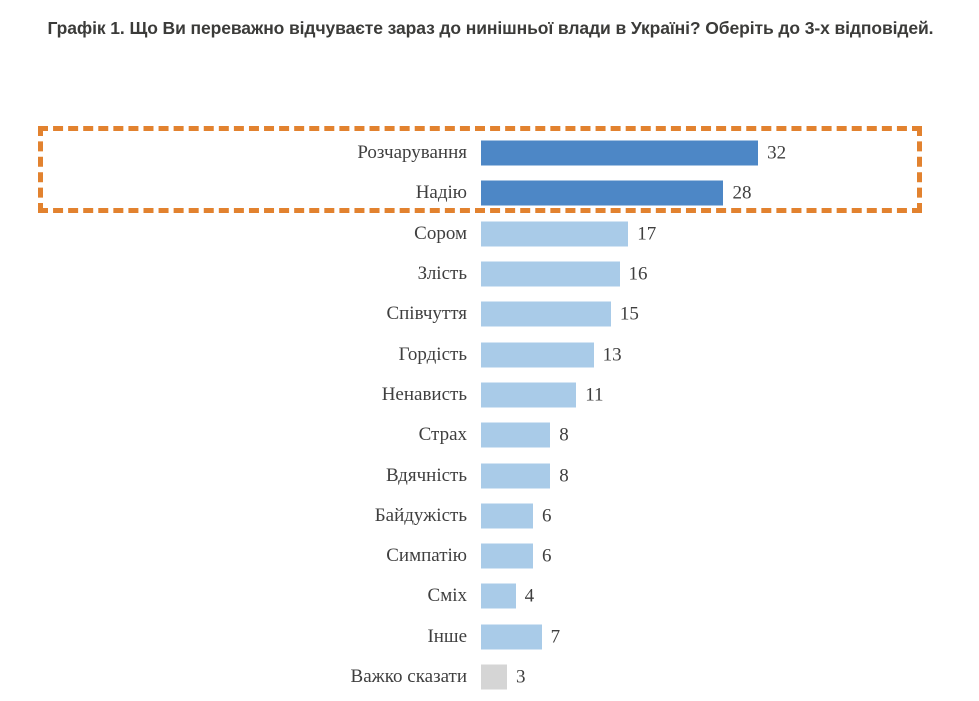  What do you see at coordinates (432, 354) in the screenshot?
I see `bar-category-label: Гордість` at bounding box center [432, 354].